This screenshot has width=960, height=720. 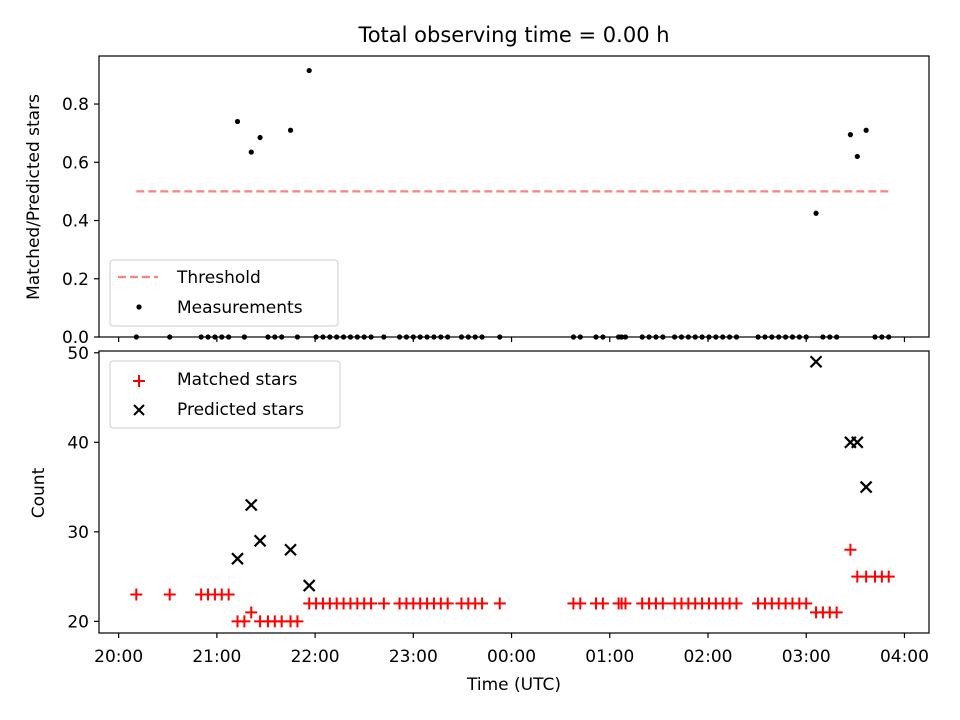 I want to click on time-x-tick-label: 03:00, so click(x=806, y=657).